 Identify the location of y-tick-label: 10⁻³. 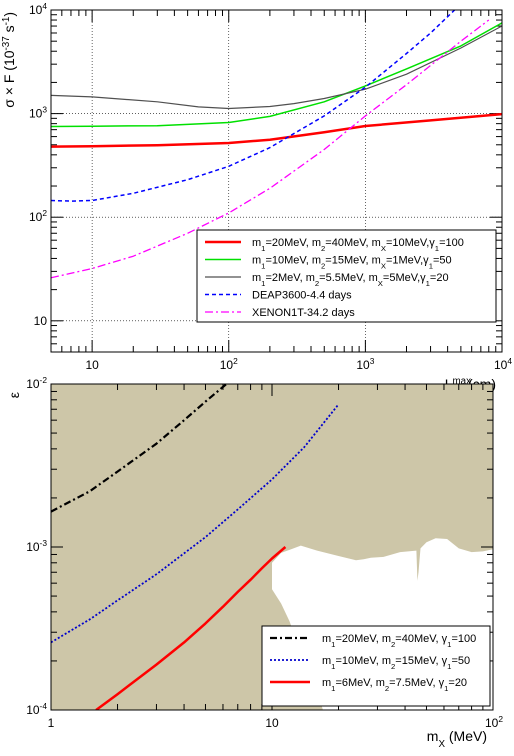
(36, 546).